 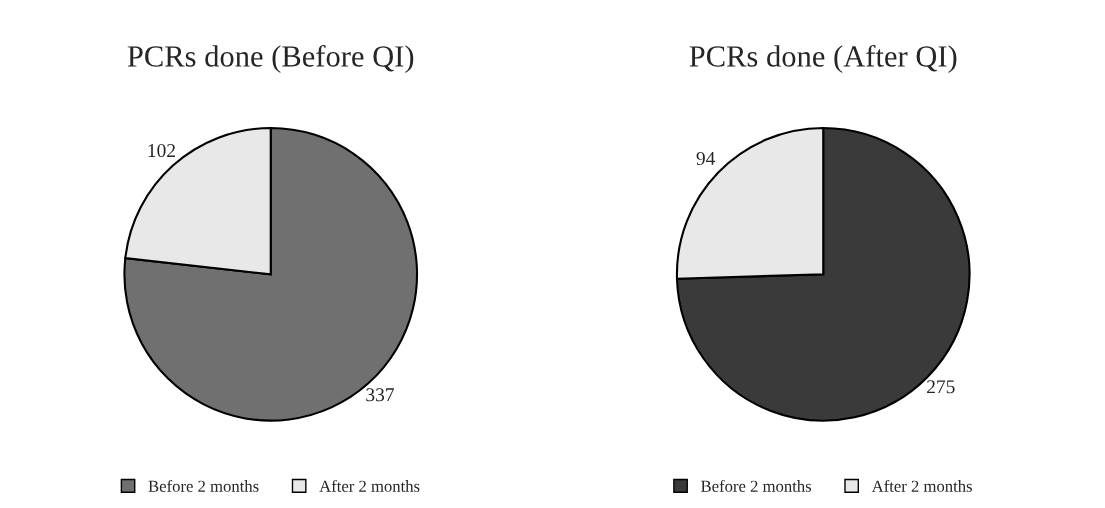 What do you see at coordinates (823, 58) in the screenshot?
I see `chart-title: PCRs done (After QI)` at bounding box center [823, 58].